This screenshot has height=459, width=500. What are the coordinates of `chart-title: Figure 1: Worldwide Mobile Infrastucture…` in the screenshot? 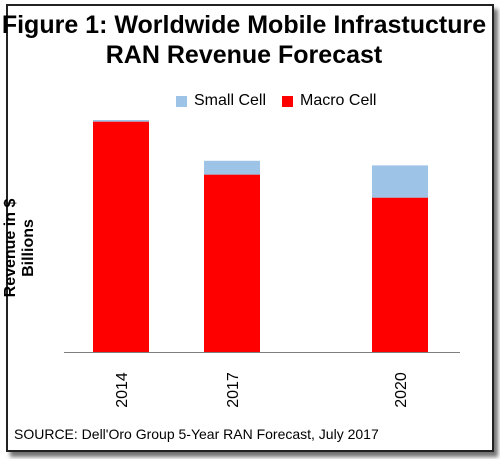 It's located at (244, 40).